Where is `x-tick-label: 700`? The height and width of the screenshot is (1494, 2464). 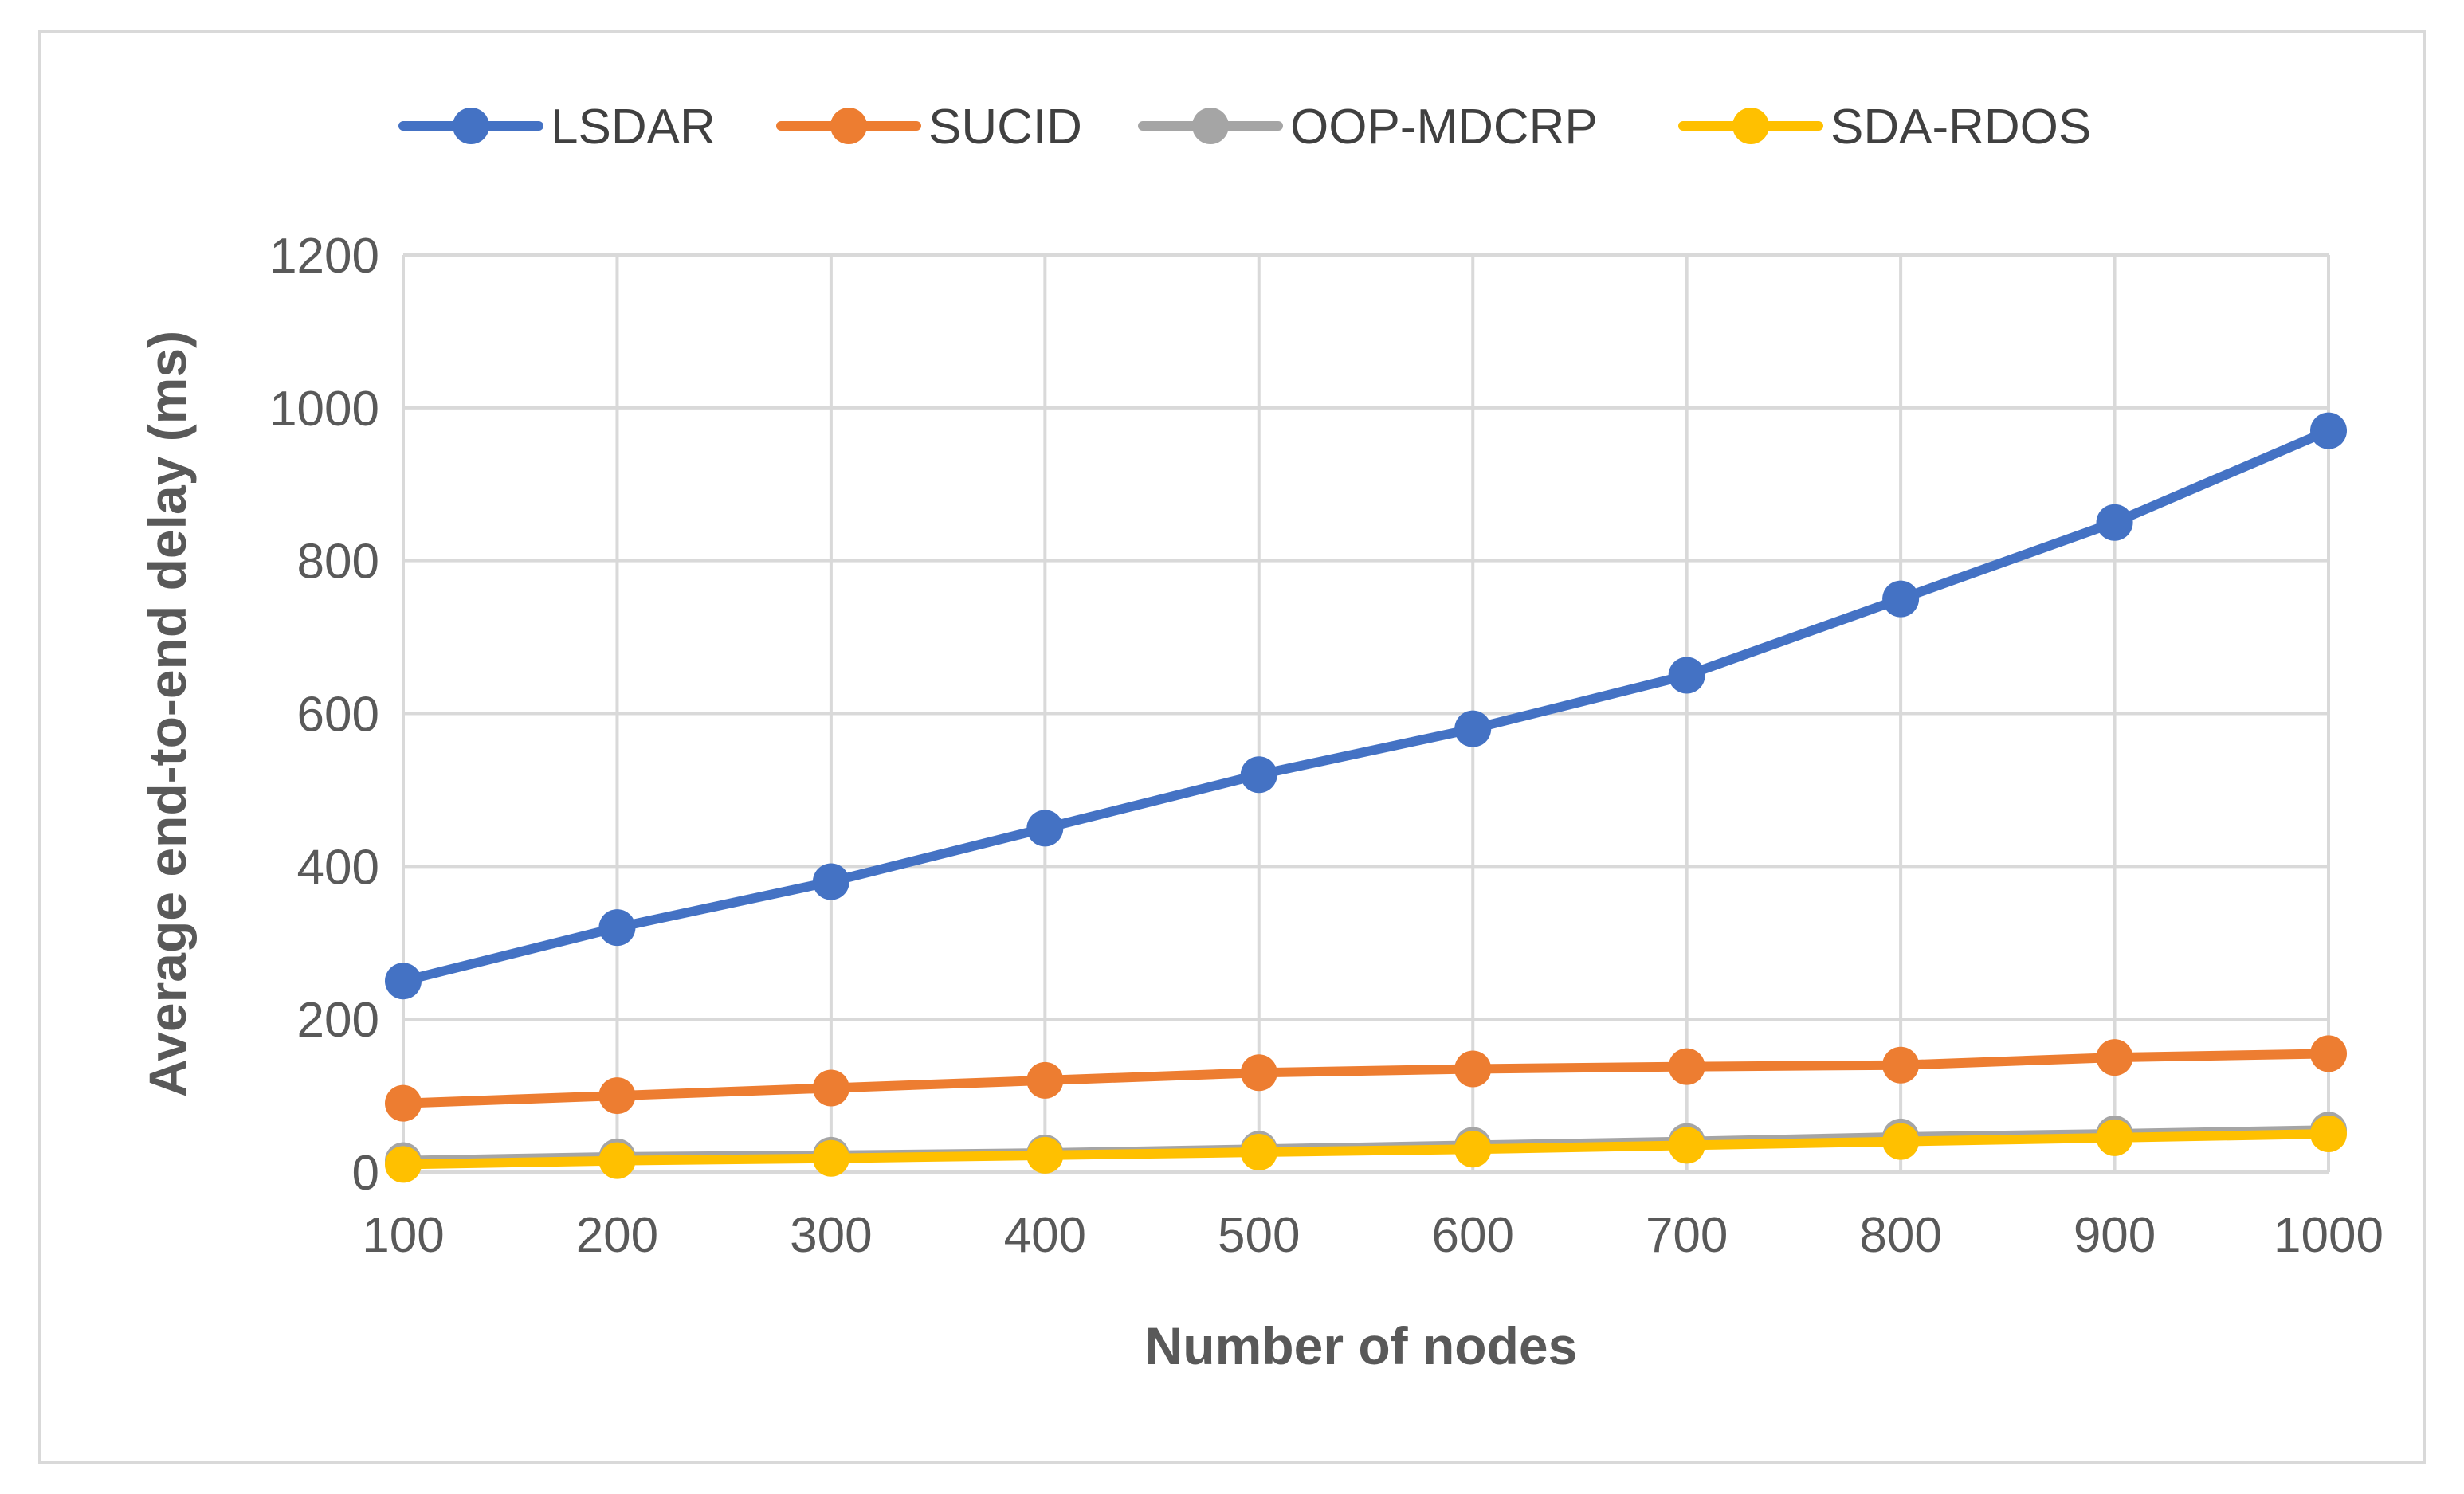 x-tick-label: 700 is located at coordinates (1687, 1235).